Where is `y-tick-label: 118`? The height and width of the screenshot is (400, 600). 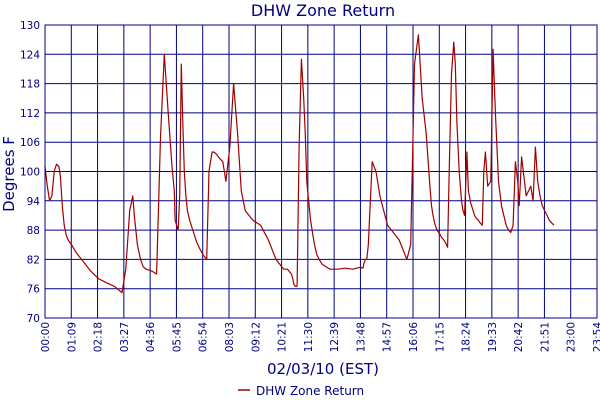 y-tick-label: 118 is located at coordinates (30, 85).